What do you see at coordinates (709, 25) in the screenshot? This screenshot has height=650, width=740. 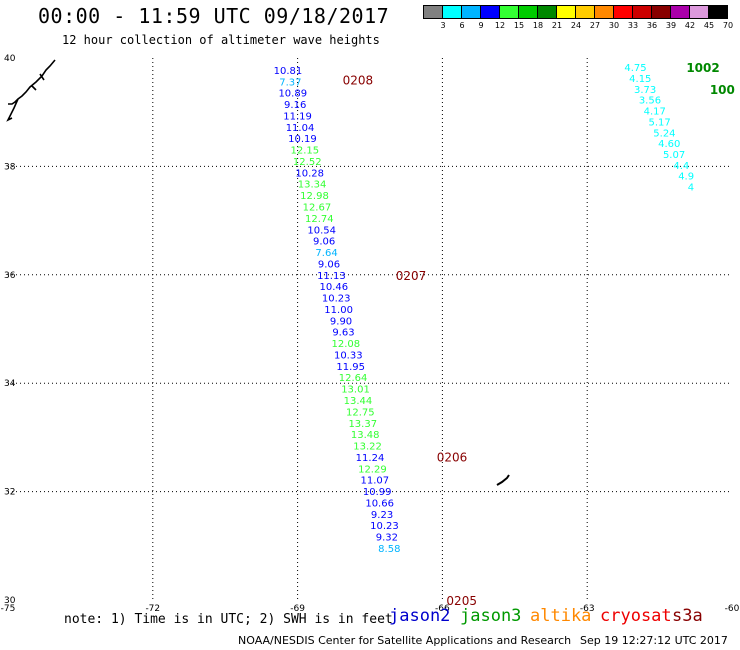 I see `colorbar-label: 45` at bounding box center [709, 25].